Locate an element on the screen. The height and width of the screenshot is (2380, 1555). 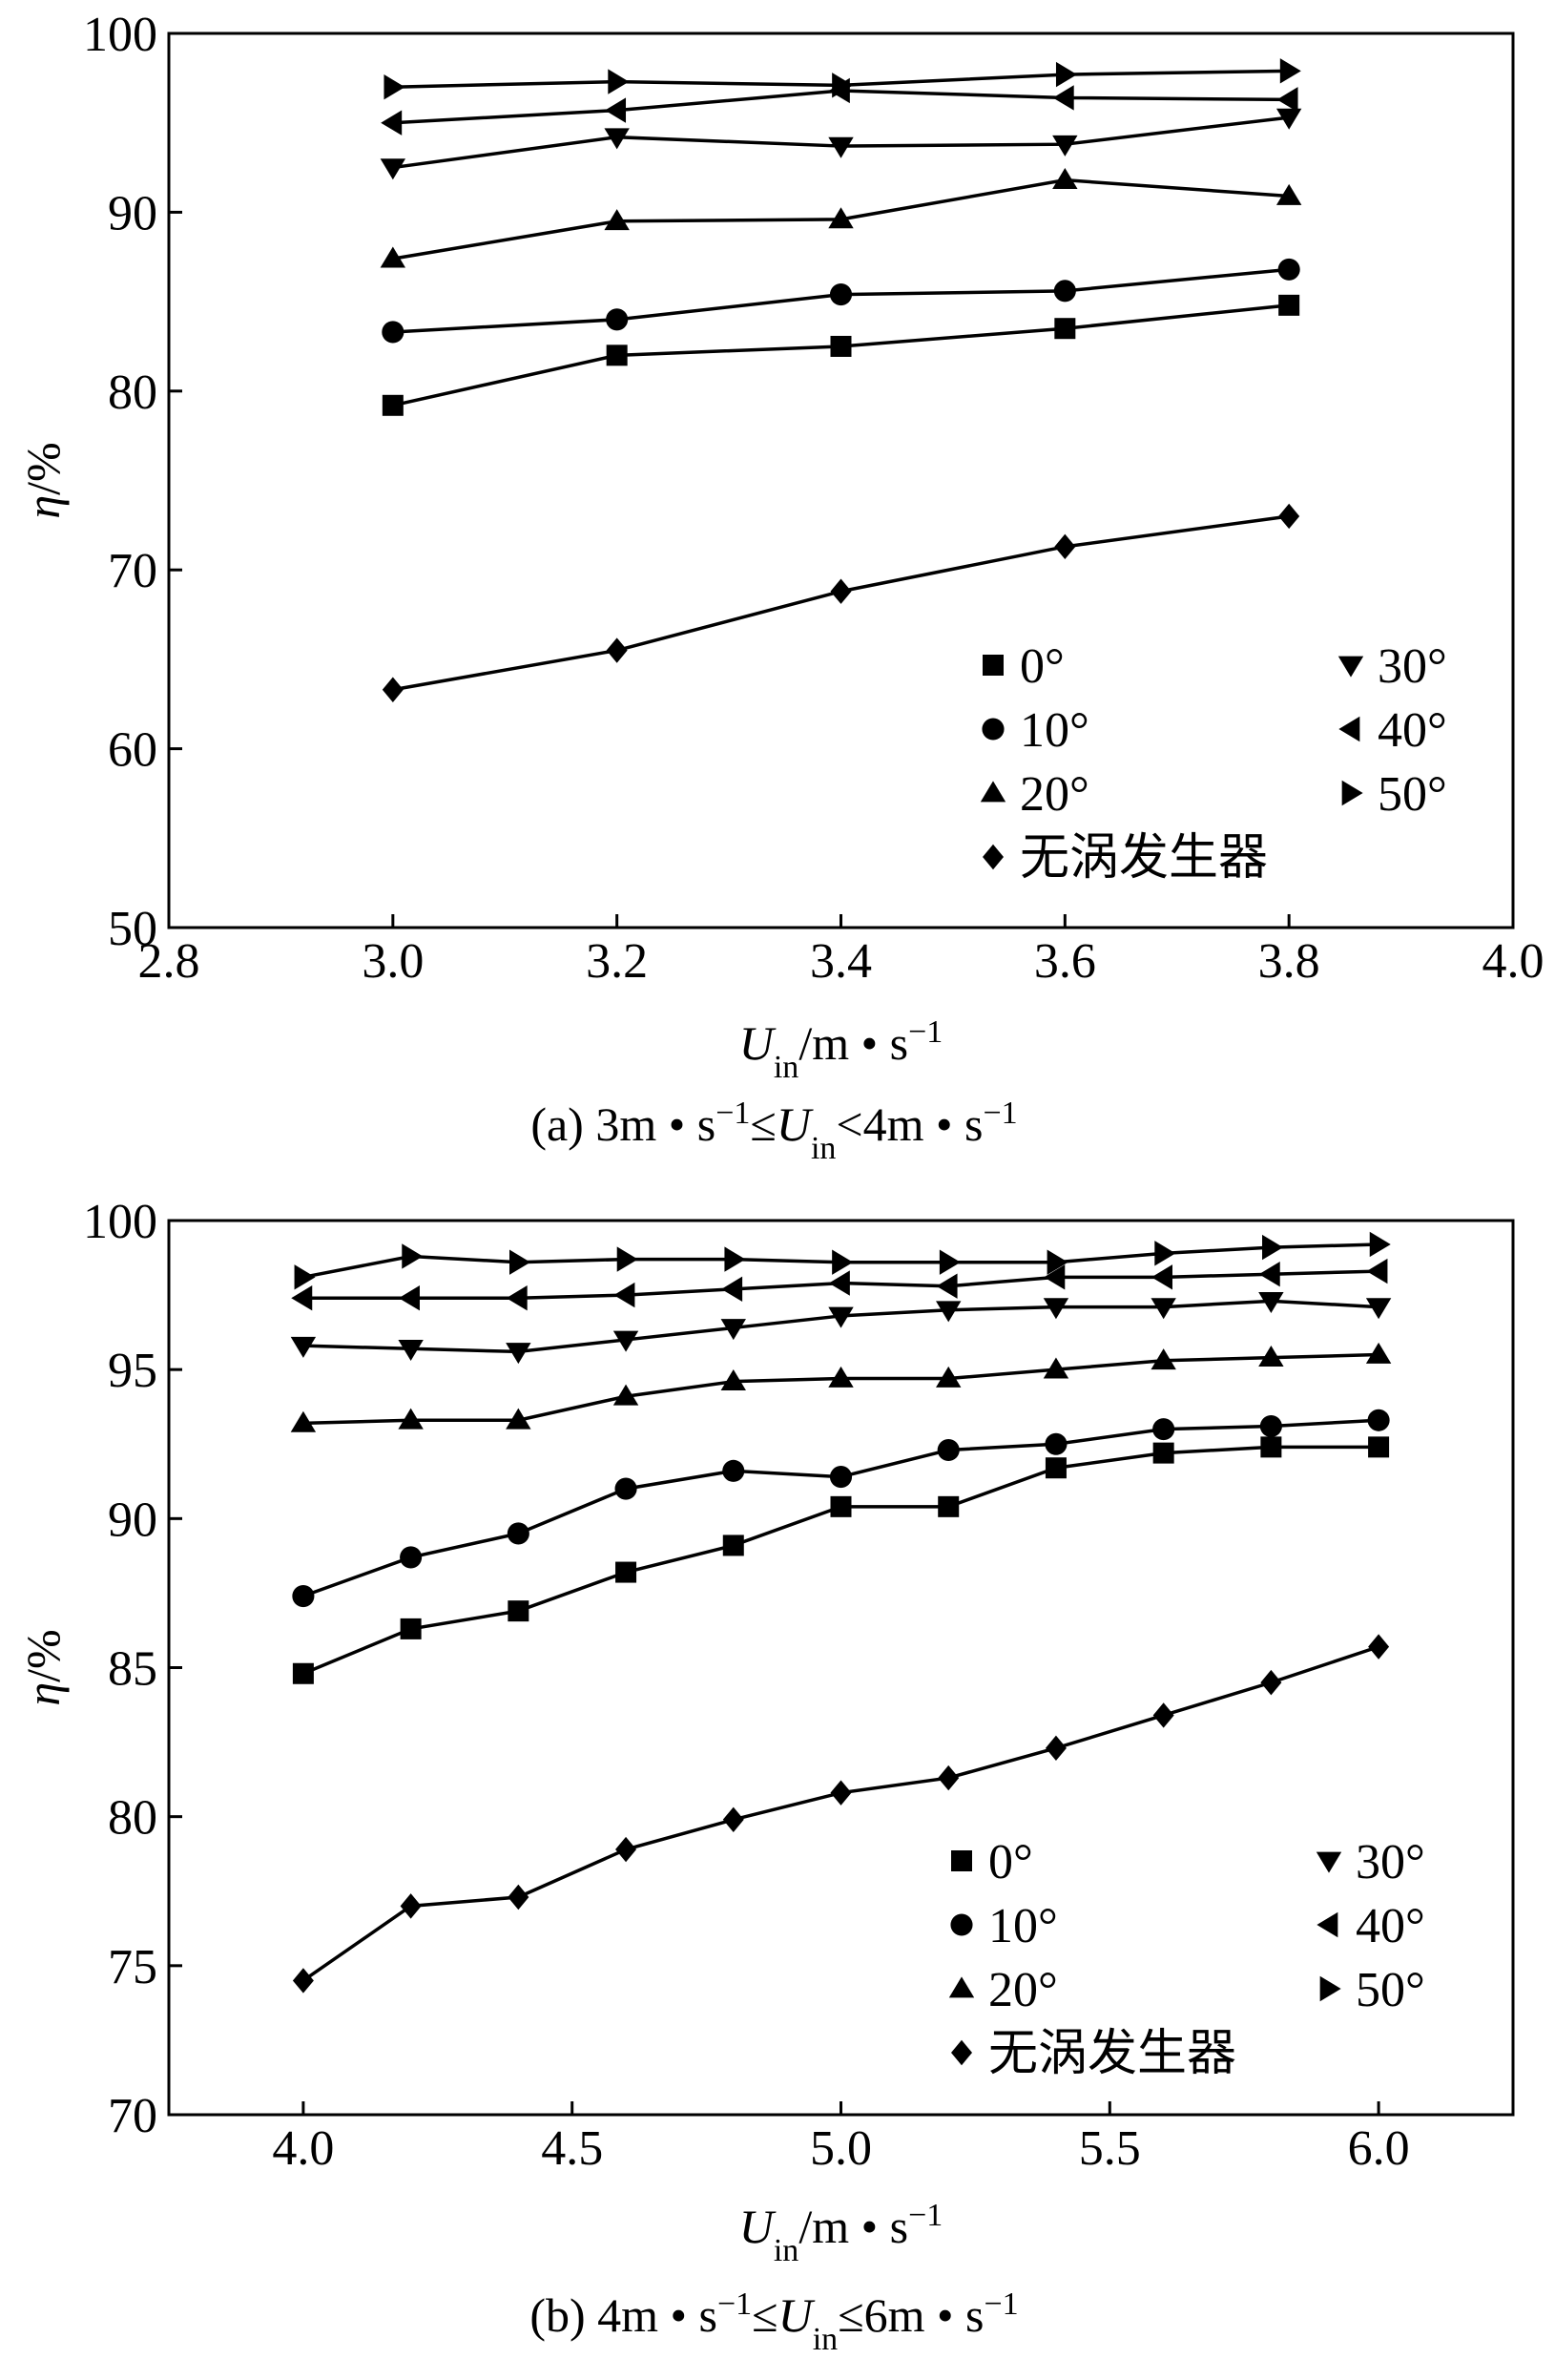
y-tick-label: 100 is located at coordinates (120, 1222).